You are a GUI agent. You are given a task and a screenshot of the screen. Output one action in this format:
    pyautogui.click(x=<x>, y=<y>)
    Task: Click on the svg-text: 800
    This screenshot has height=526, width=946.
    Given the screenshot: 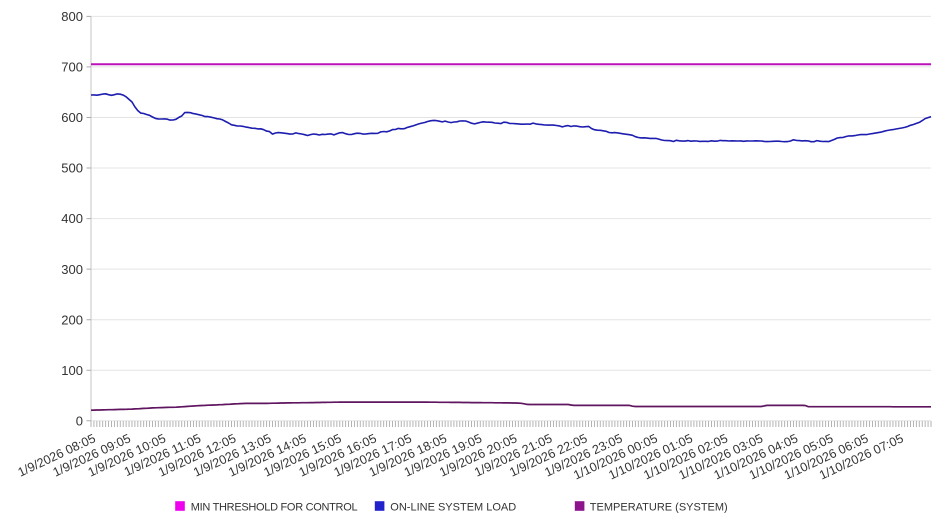 What is the action you would take?
    pyautogui.click(x=72, y=16)
    